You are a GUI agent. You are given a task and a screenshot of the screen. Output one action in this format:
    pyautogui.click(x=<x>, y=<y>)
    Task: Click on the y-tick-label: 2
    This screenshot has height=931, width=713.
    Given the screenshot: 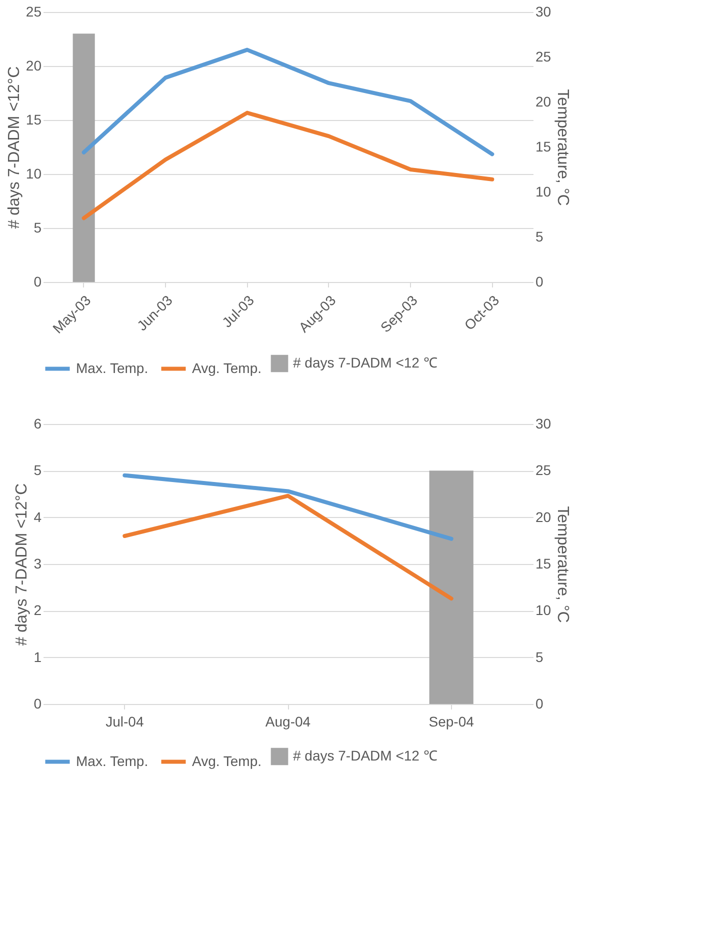 What is the action you would take?
    pyautogui.click(x=38, y=610)
    